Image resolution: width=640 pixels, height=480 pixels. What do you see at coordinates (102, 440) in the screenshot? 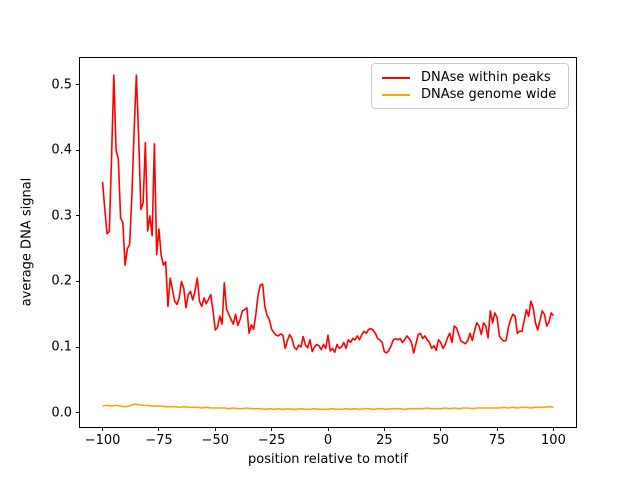
I see `x-tick-label: −100` at bounding box center [102, 440].